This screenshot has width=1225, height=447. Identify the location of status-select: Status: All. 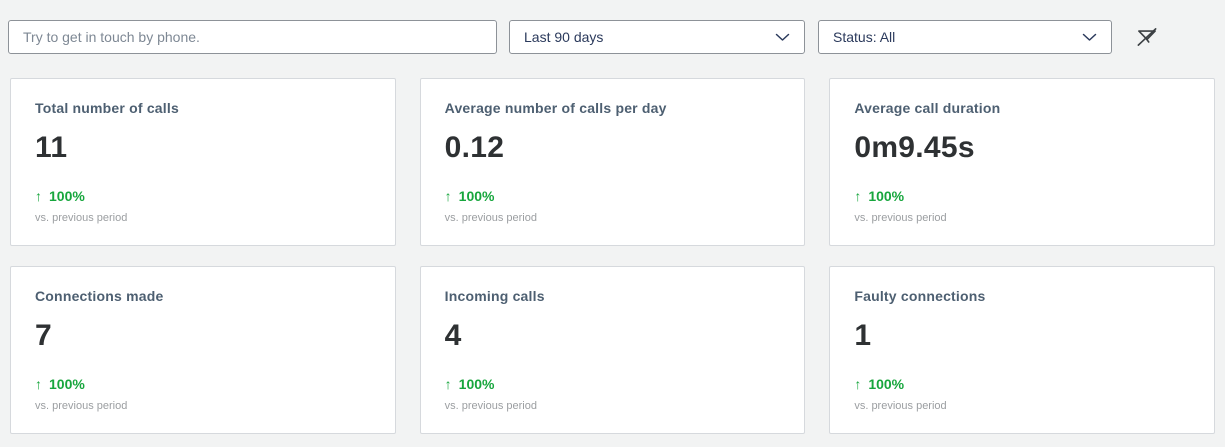
(965, 37).